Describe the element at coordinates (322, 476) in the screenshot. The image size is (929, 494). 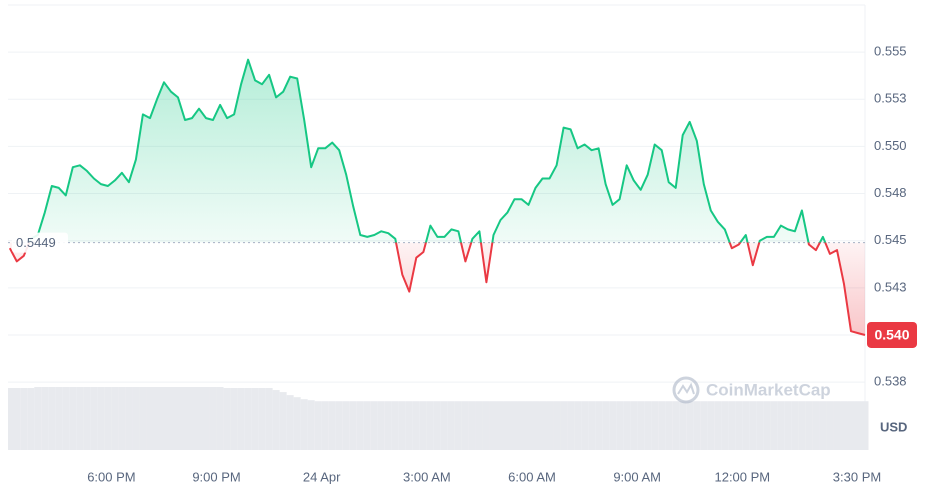
I see `x-tick-label: 24 Apr` at that location.